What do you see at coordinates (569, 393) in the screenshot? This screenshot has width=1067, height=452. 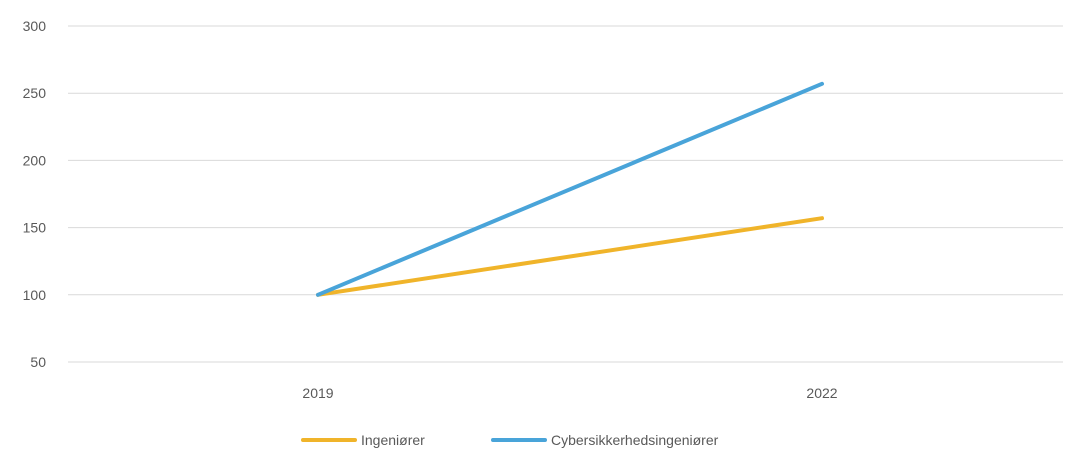 I see `x-axis: 2019 2022` at bounding box center [569, 393].